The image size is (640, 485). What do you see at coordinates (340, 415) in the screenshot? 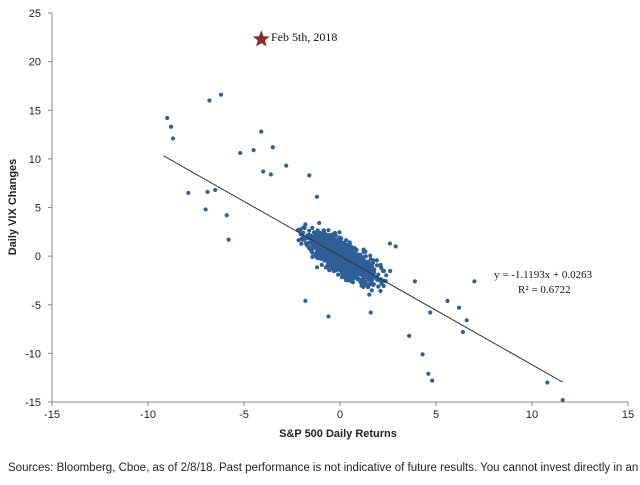
I see `x-tick-label: 0` at bounding box center [340, 415].